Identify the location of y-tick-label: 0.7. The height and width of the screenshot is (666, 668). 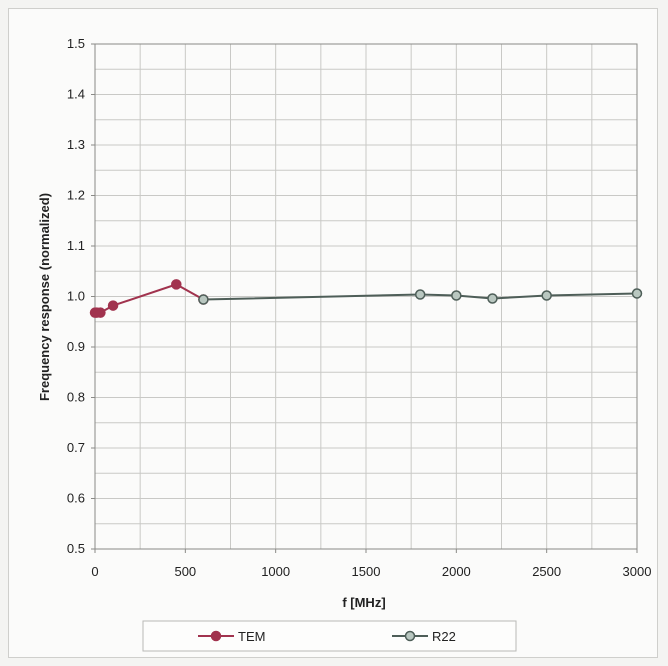
(76, 447).